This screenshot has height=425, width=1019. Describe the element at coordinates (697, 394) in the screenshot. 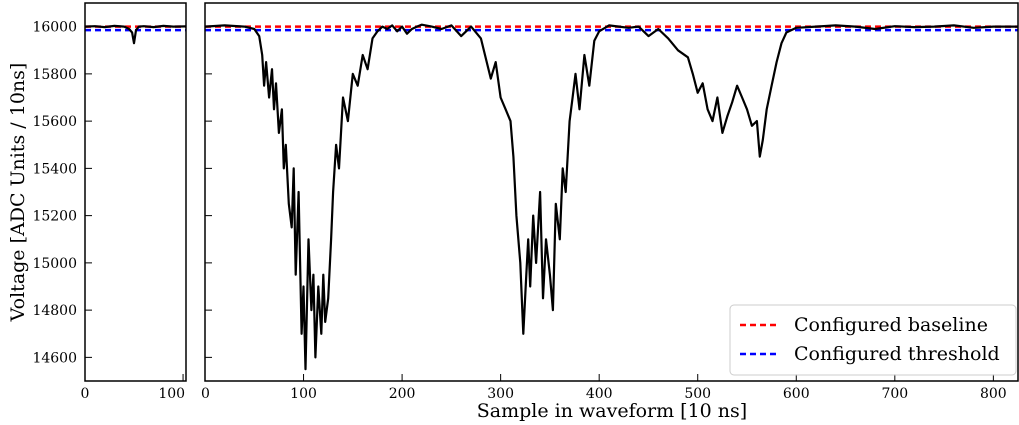

I see `x-tick-label: 500` at that location.